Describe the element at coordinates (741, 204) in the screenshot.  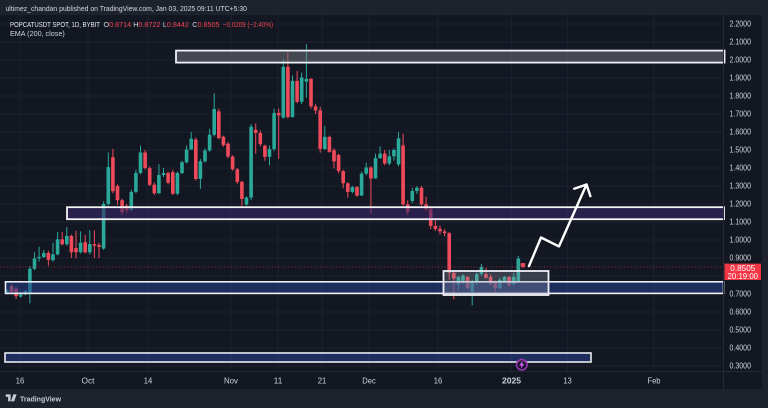
I see `svg-text: 1.2000` at that location.